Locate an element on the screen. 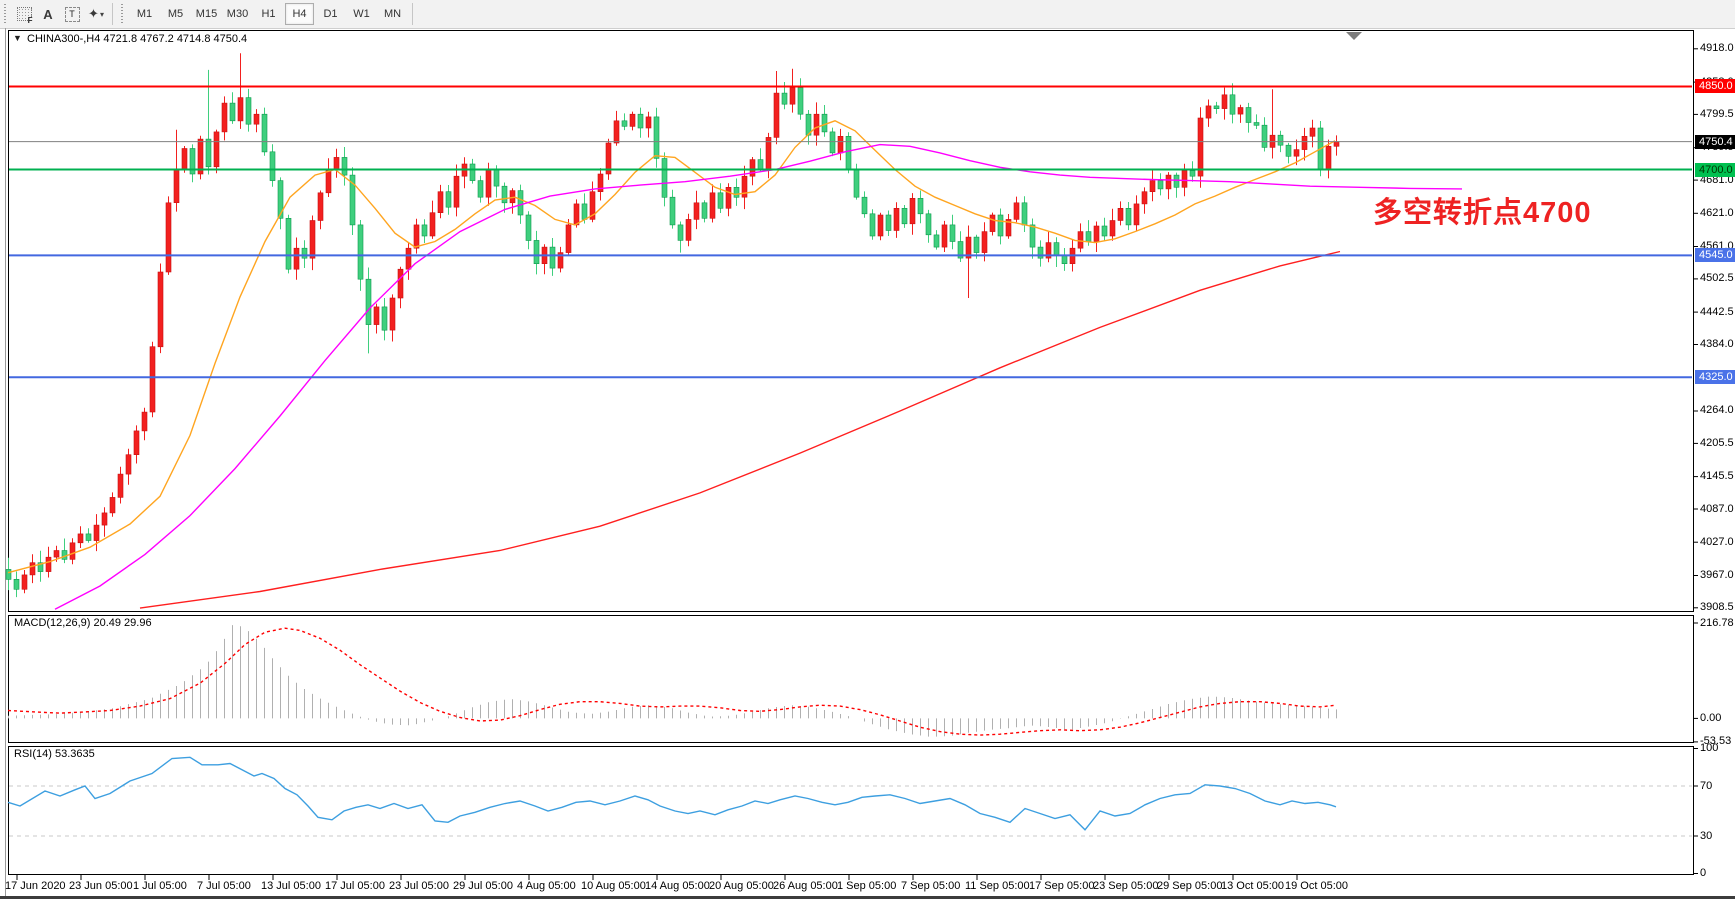  arrows-icon: ✦ ▾ is located at coordinates (96, 13).